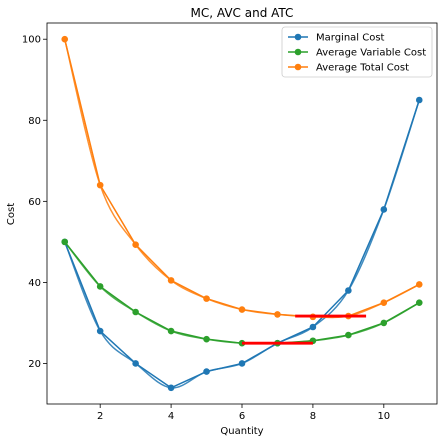  What do you see at coordinates (242, 416) in the screenshot?
I see `x-tick-label: 6` at bounding box center [242, 416].